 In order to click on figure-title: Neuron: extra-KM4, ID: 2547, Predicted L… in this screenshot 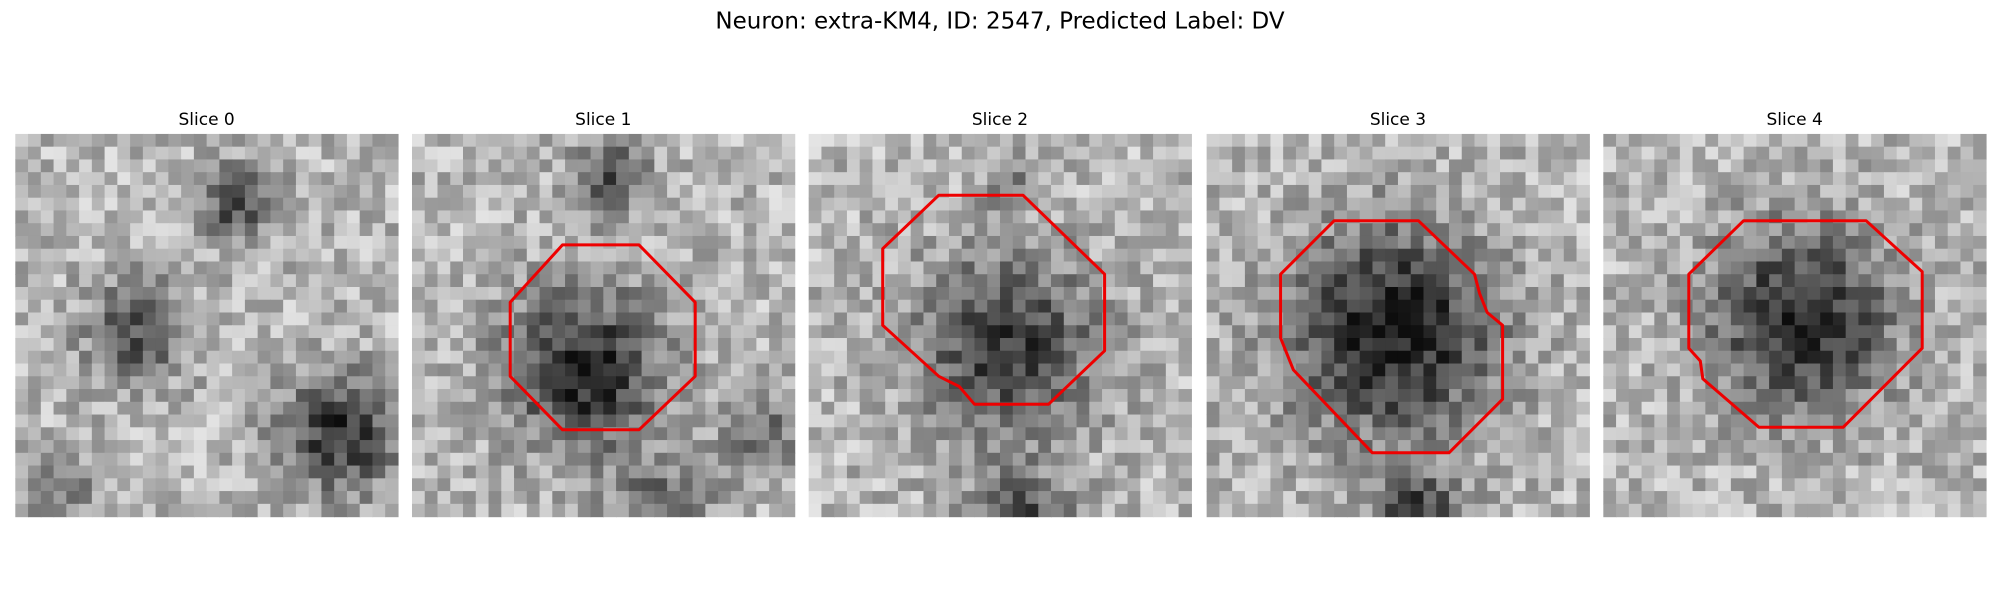, I will do `click(999, 22)`.